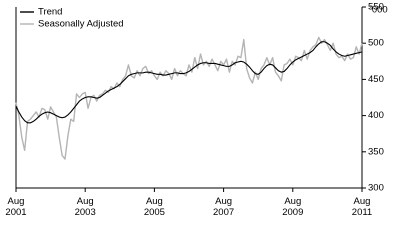 The width and height of the screenshot is (397, 240). I want to click on y-tick-label: 350, so click(376, 151).